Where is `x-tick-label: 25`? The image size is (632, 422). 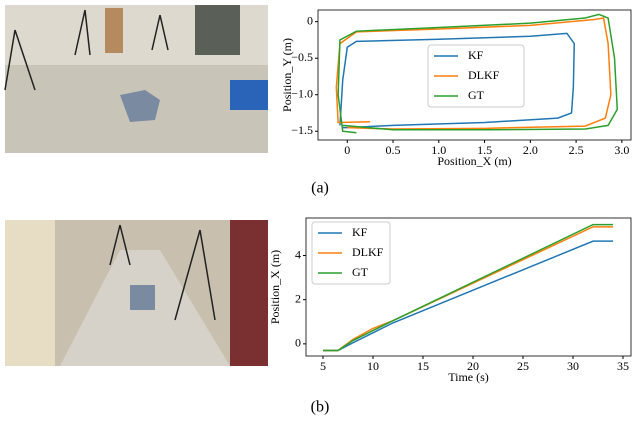
x-tick-label: 25 is located at coordinates (523, 366).